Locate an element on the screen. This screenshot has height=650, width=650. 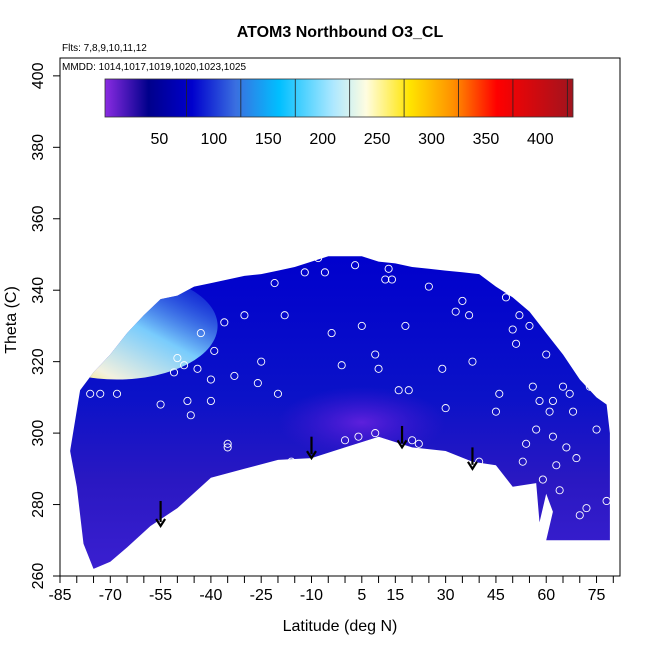
colorbar-label: 150 is located at coordinates (268, 139).